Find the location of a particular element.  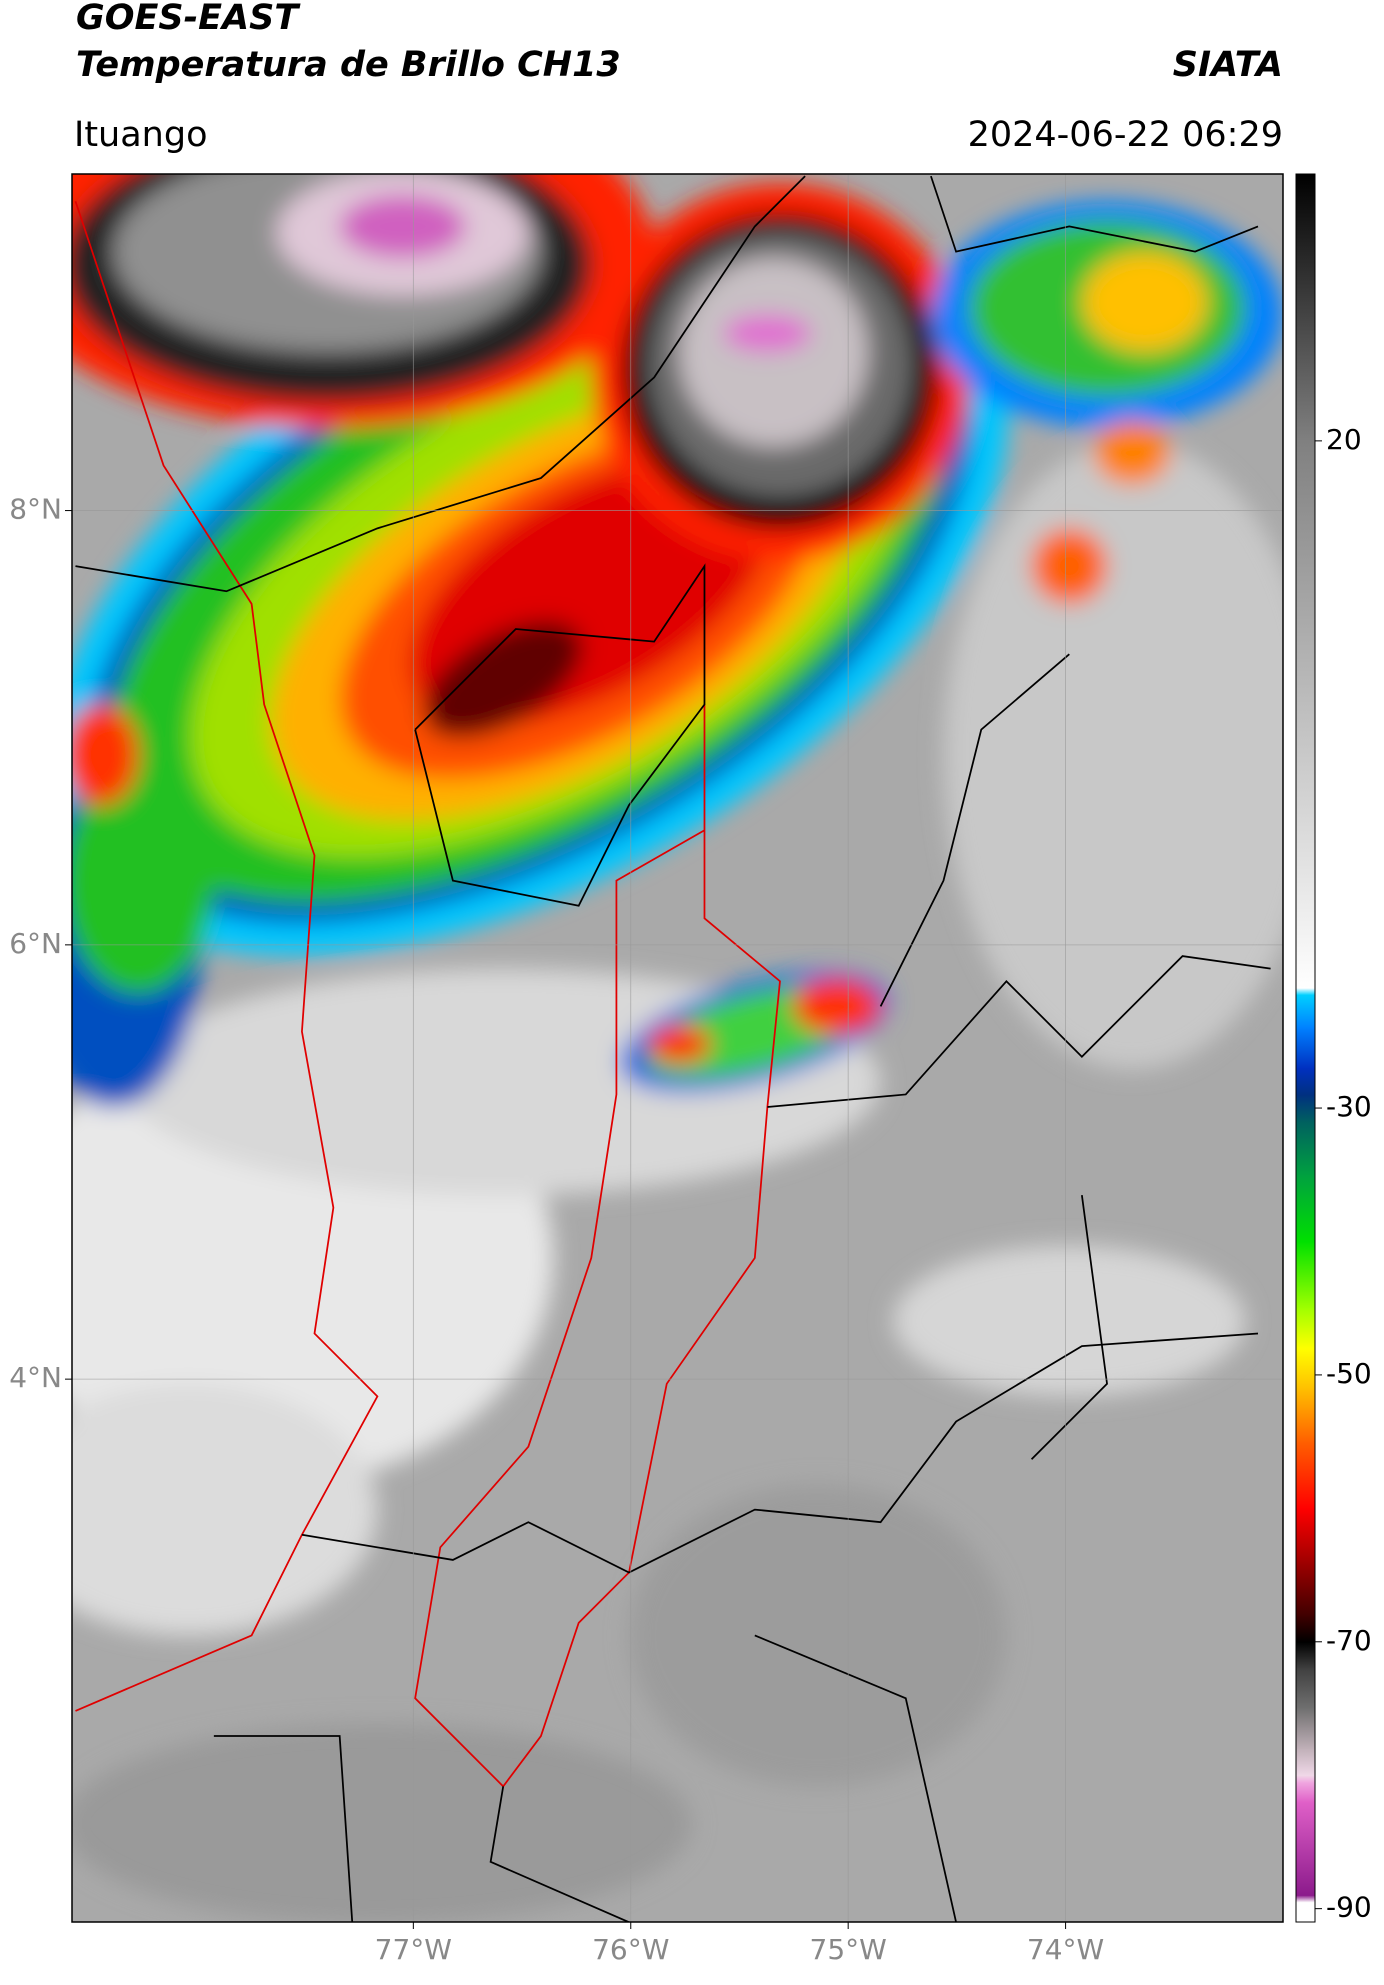

x-tick-label: 74°W is located at coordinates (1065, 1949).